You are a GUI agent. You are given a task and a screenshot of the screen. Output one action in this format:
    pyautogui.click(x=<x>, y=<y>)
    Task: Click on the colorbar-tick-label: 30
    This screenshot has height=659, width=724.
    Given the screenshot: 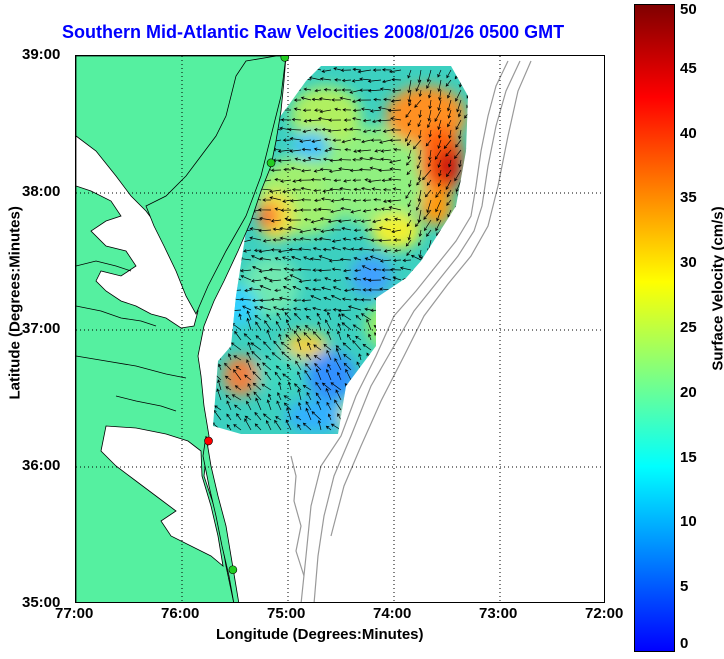 What is the action you would take?
    pyautogui.click(x=688, y=263)
    